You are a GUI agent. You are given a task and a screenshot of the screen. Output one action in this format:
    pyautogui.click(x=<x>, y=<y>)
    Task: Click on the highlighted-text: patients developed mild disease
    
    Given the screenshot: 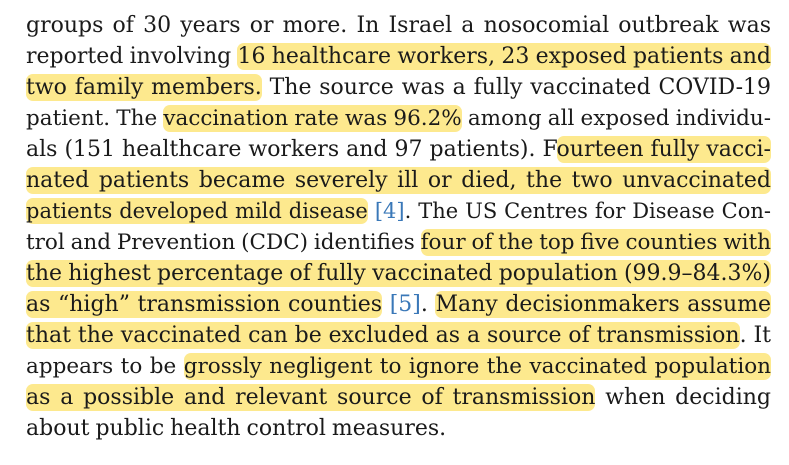 What is the action you would take?
    pyautogui.click(x=197, y=211)
    